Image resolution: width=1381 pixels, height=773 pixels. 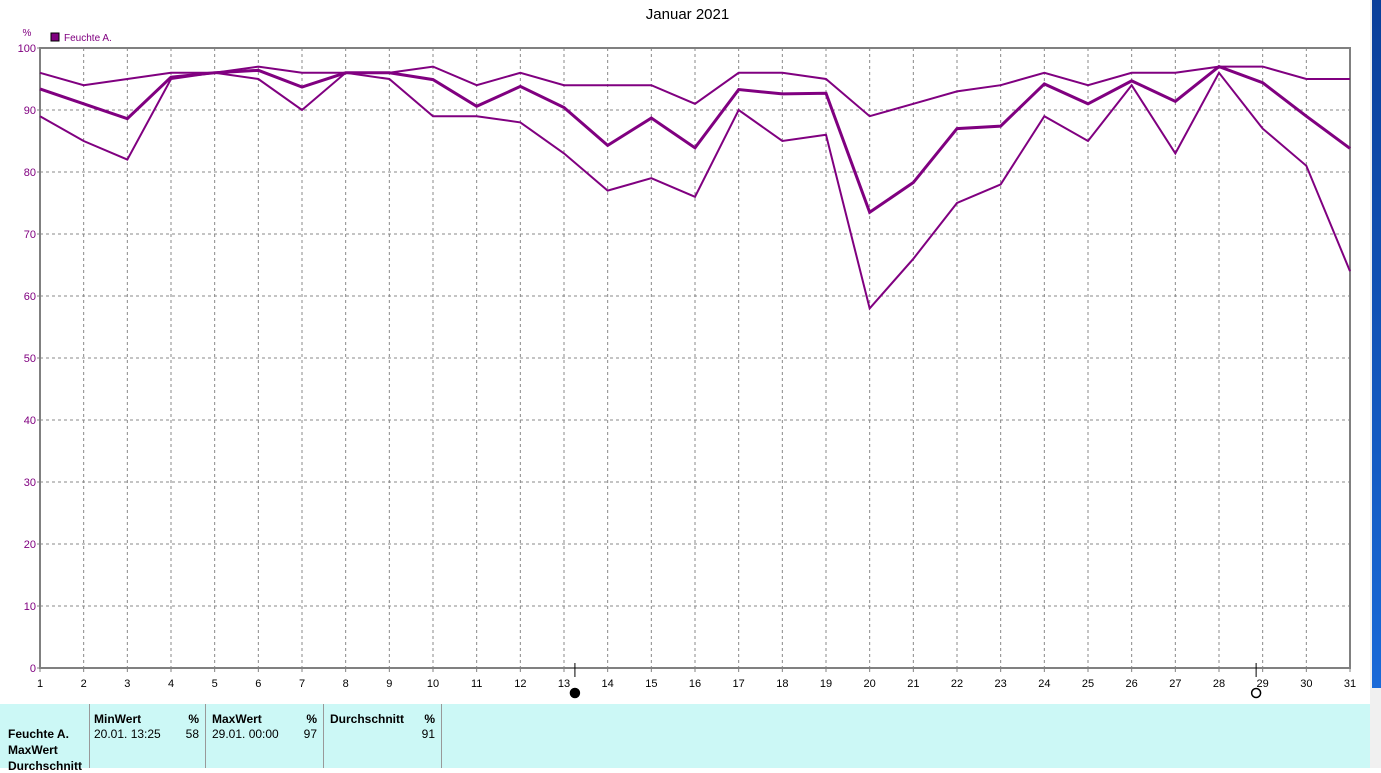 I want to click on y-tick-label: 50, so click(x=30, y=359).